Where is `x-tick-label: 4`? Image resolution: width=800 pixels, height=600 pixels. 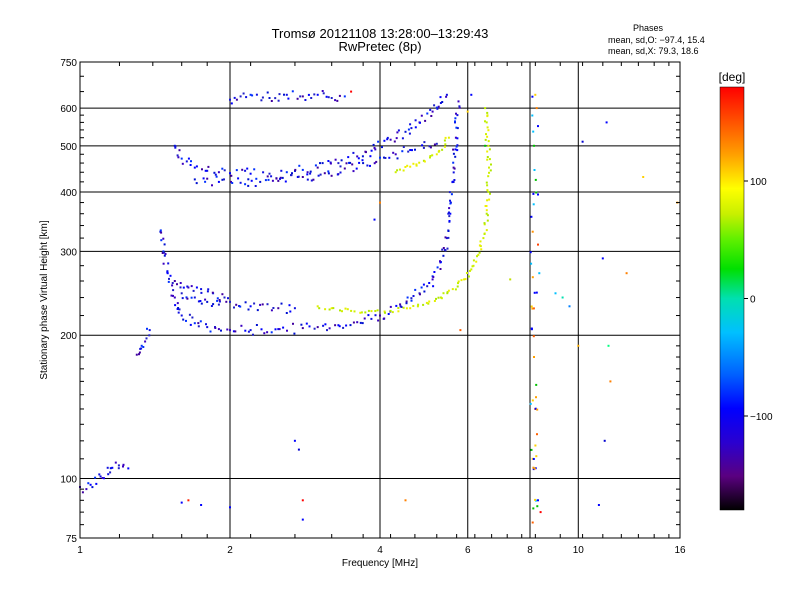 x-tick-label: 4 is located at coordinates (380, 550).